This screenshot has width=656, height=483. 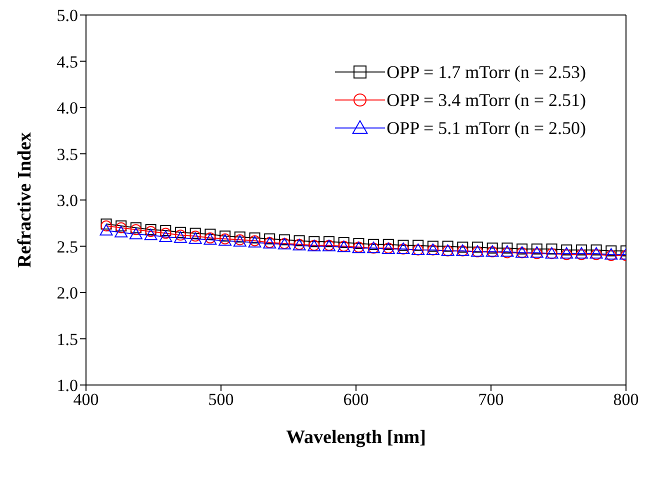 What do you see at coordinates (67, 246) in the screenshot?
I see `y-tick-label: 2.5` at bounding box center [67, 246].